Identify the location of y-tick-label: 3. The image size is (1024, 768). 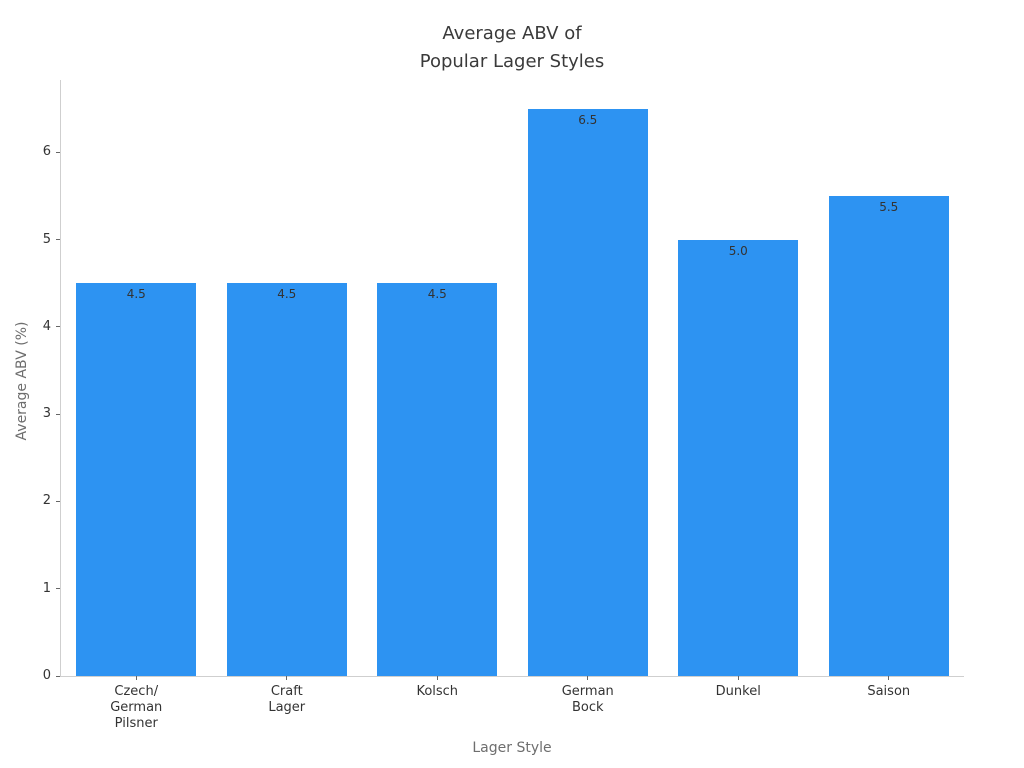
(46, 414).